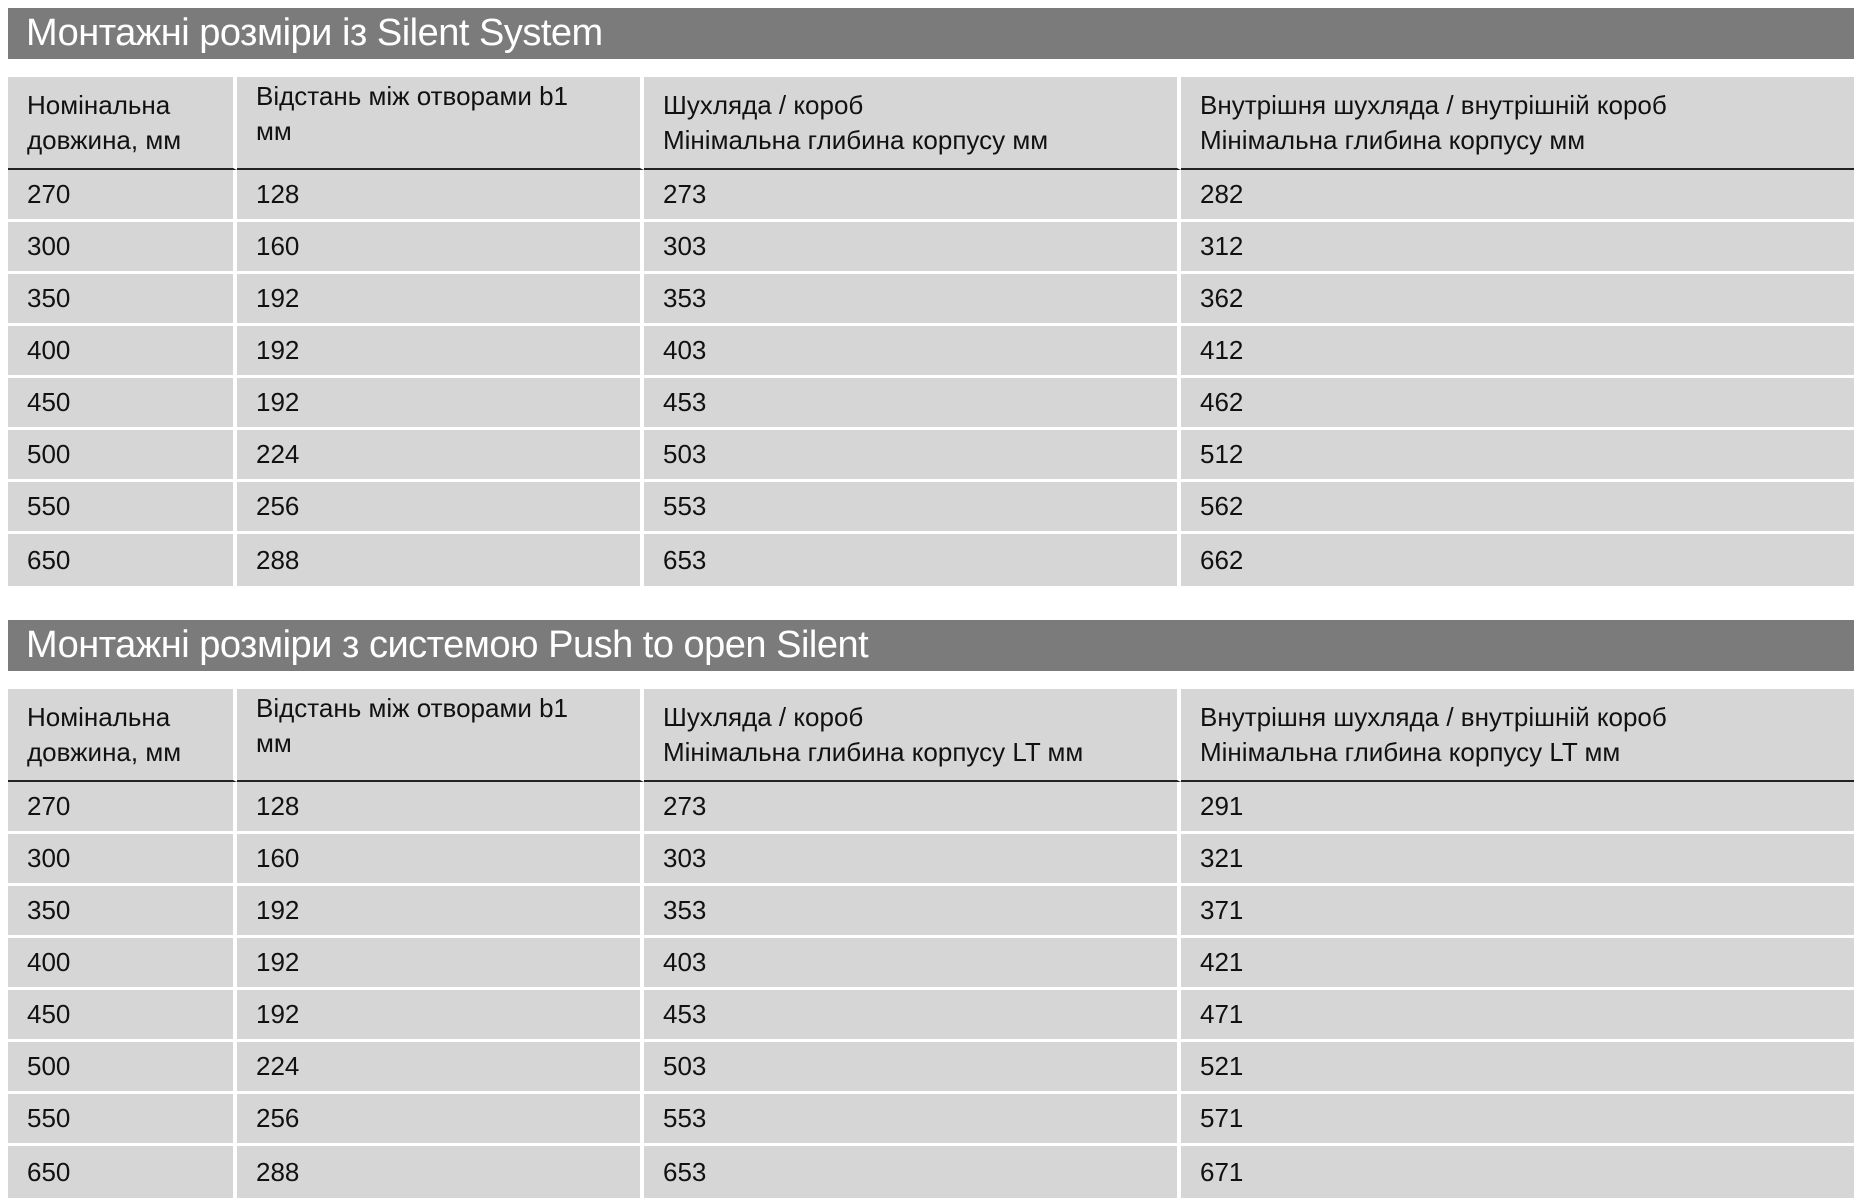 Image resolution: width=1861 pixels, height=1200 pixels. What do you see at coordinates (122, 300) in the screenshot?
I see `table-cell: 350` at bounding box center [122, 300].